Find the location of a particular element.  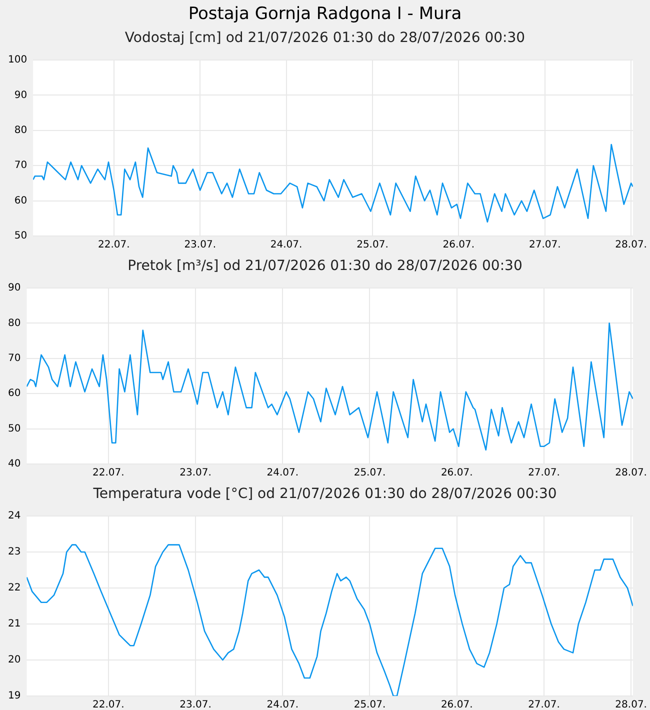

y-tick-label: 24 is located at coordinates (14, 516).